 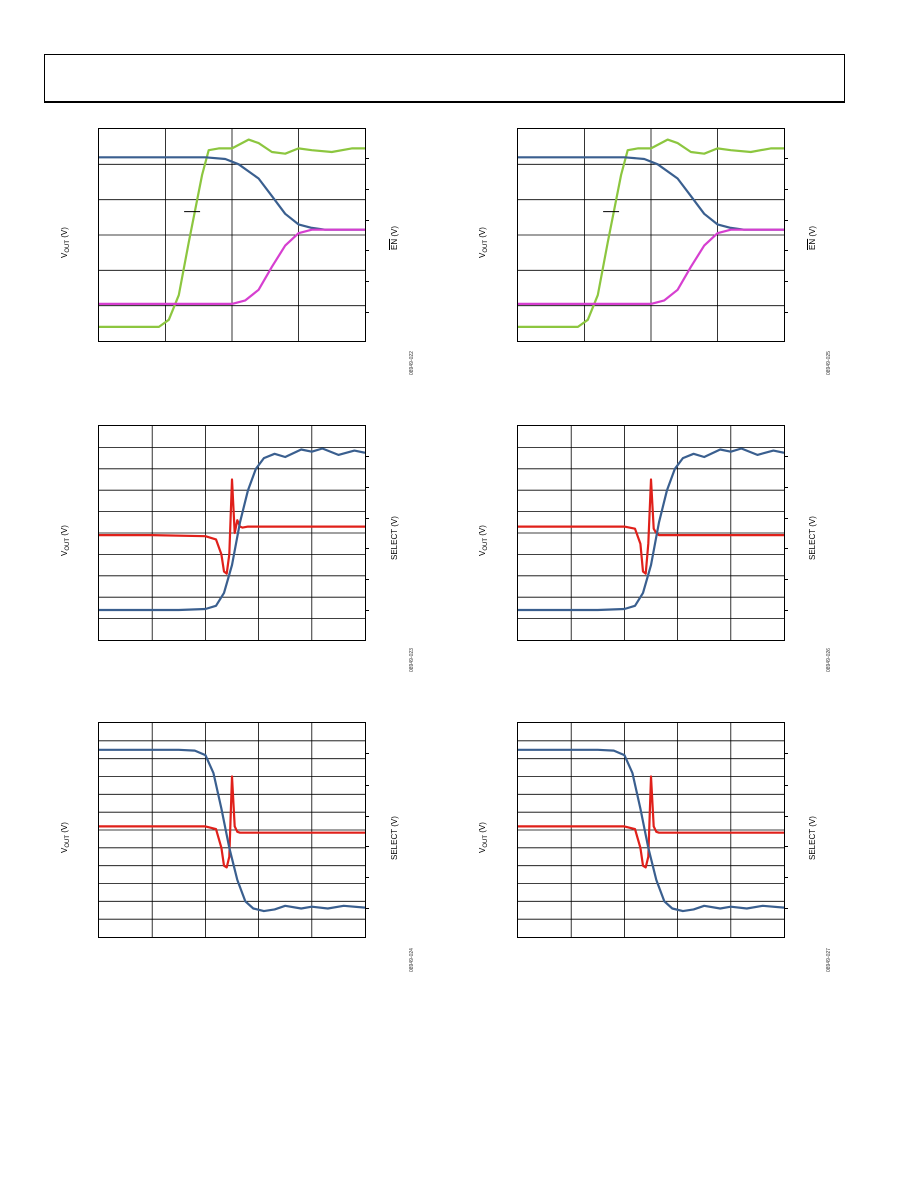 What do you see at coordinates (829, 660) in the screenshot?
I see `figure-id: 08949-026` at bounding box center [829, 660].